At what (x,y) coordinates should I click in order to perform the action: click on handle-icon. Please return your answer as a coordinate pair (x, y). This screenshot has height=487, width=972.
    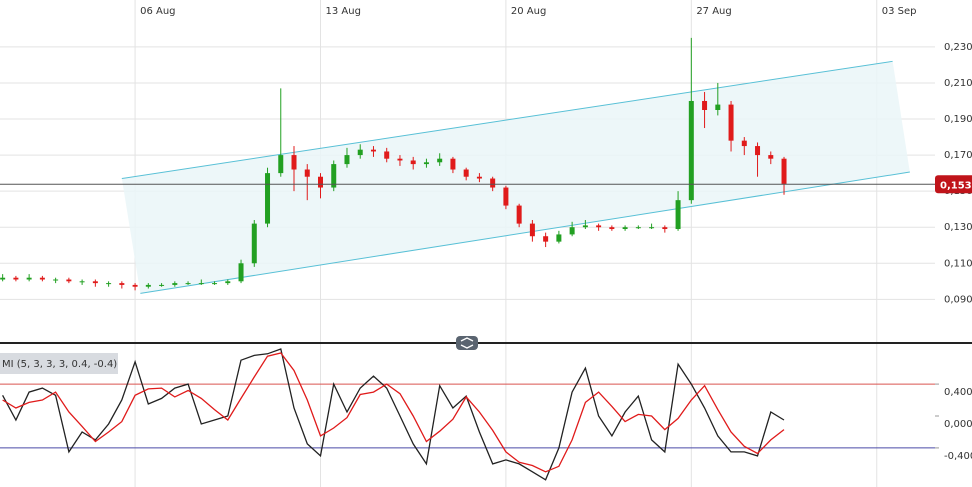
    Looking at the image, I should click on (467, 343).